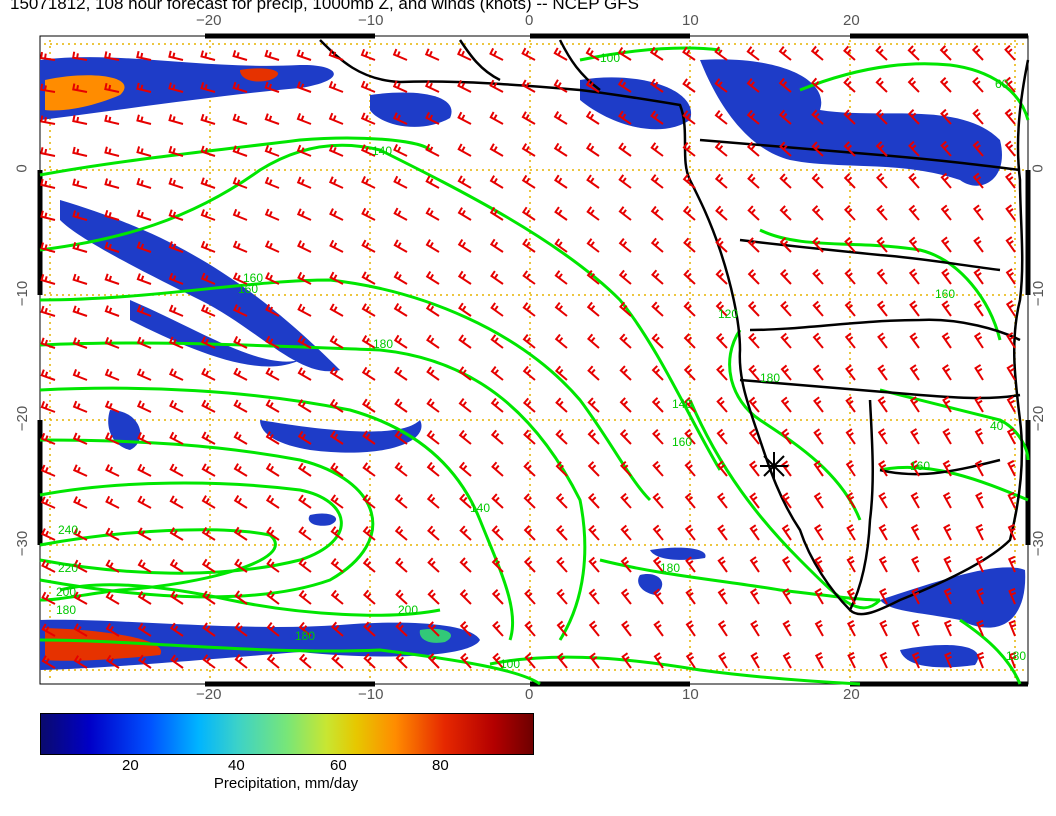  What do you see at coordinates (670, 568) in the screenshot?
I see `contour-label: 180` at bounding box center [670, 568].